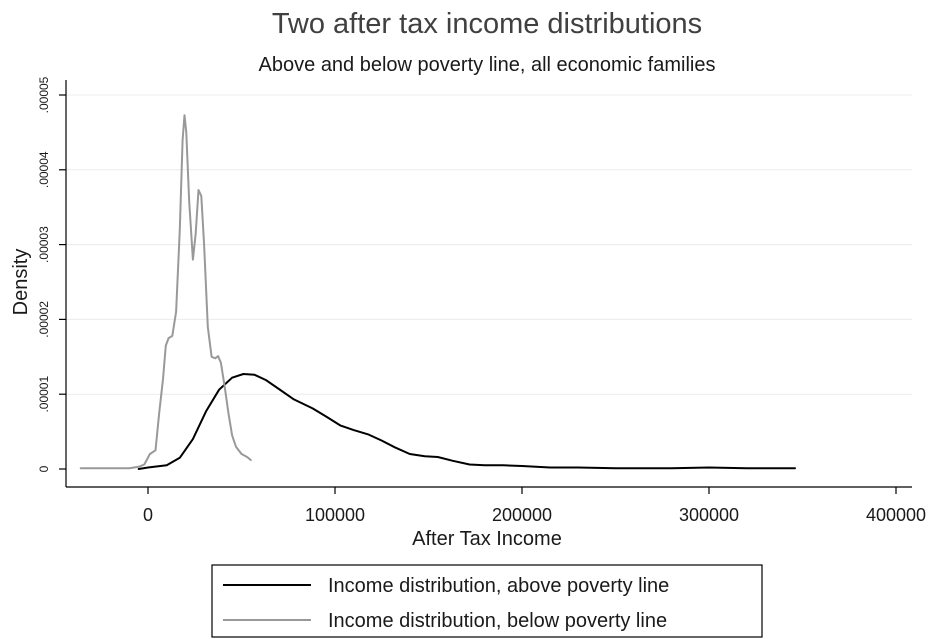 Image resolution: width=937 pixels, height=639 pixels. What do you see at coordinates (51, 274) in the screenshot?
I see `y-ticks: 0 .00001 .00002 .00003 .00004 .00005` at bounding box center [51, 274].